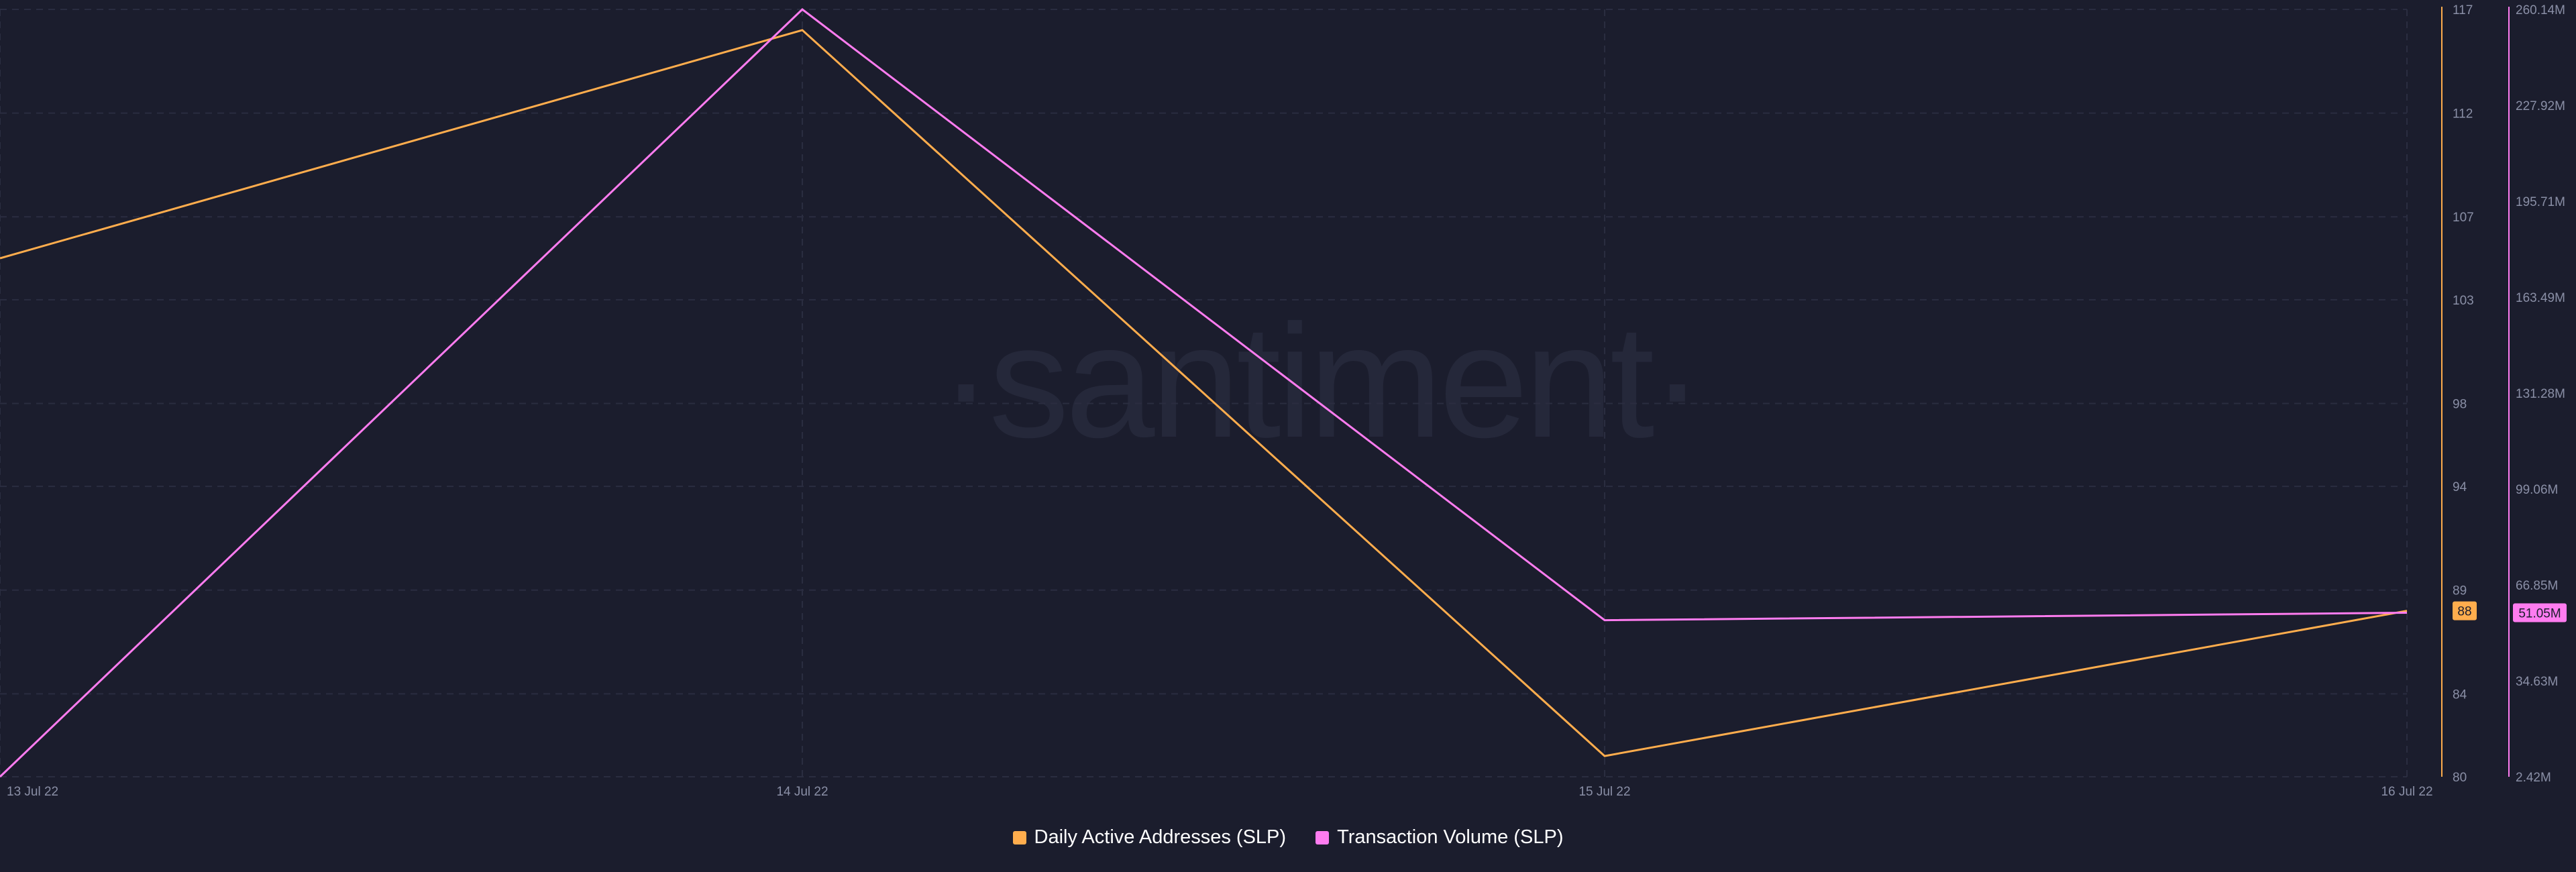 The image size is (2576, 872). What do you see at coordinates (1019, 837) in the screenshot?
I see `legend-swatch-orange` at bounding box center [1019, 837].